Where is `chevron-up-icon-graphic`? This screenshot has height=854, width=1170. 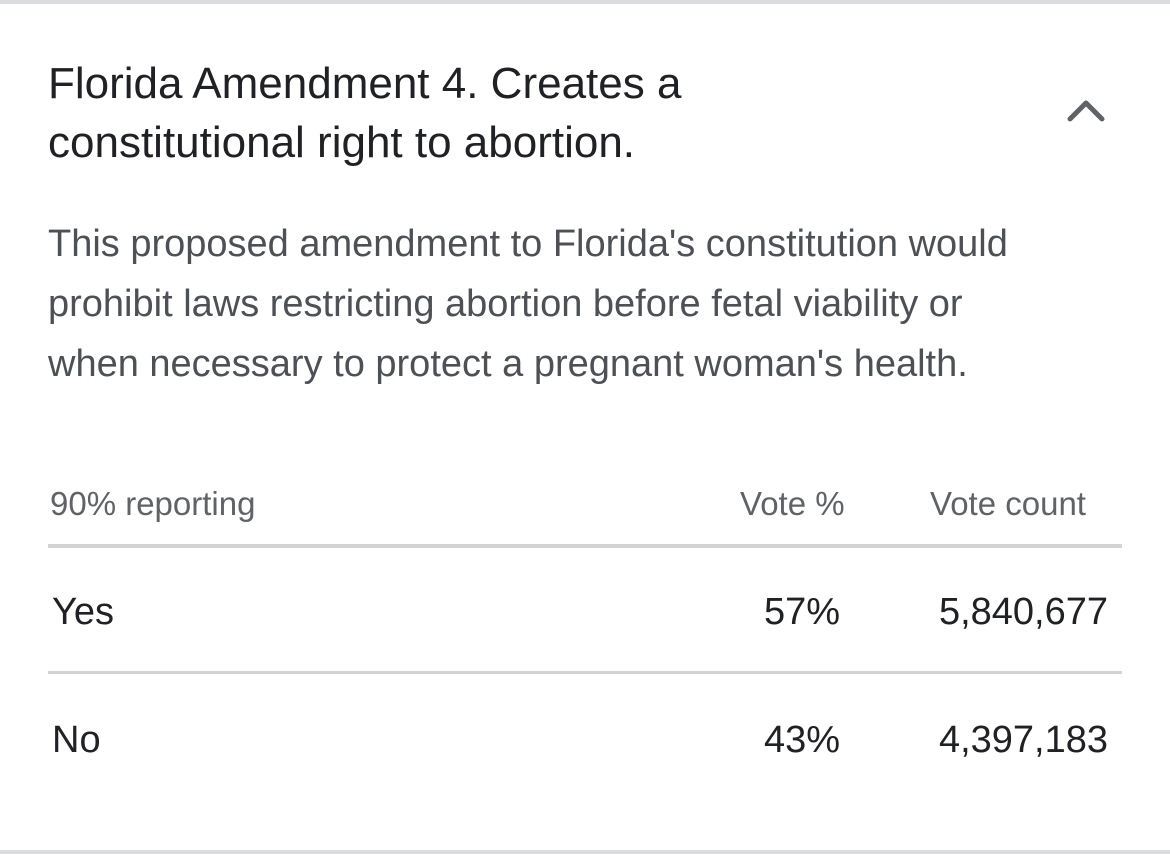
chevron-up-icon-graphic is located at coordinates (1086, 111).